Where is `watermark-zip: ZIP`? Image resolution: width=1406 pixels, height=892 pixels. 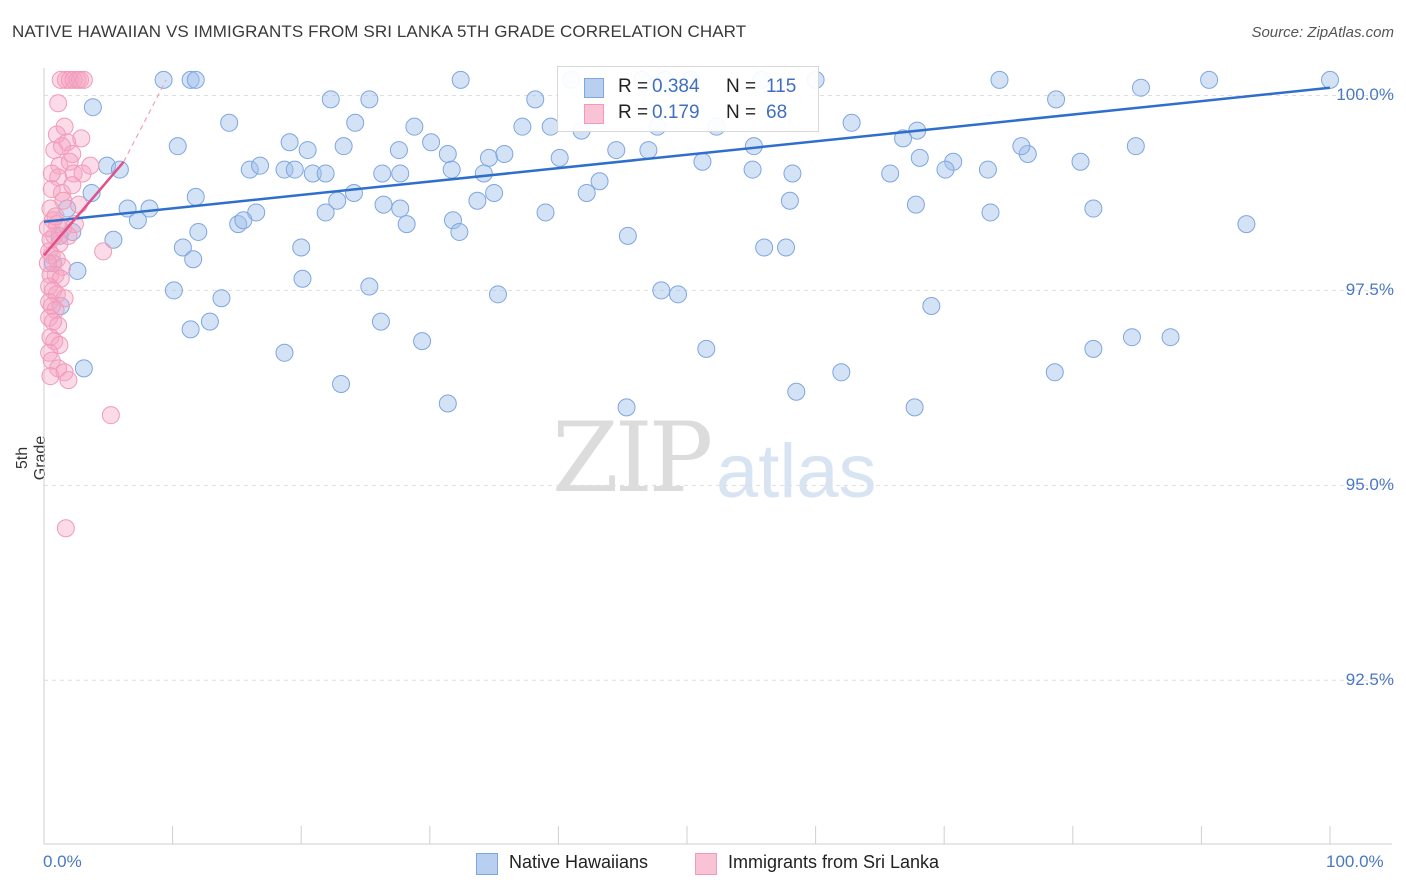
watermark-zip: ZIP is located at coordinates (632, 458).